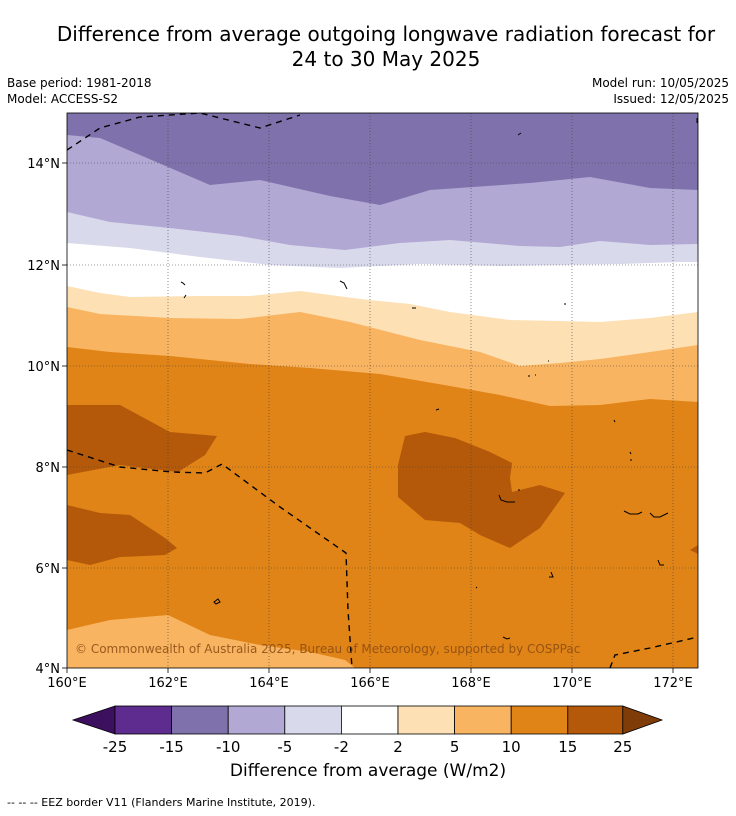 This screenshot has width=736, height=816. I want to click on title-line-2: 24 to 30 May 2025, so click(386, 59).